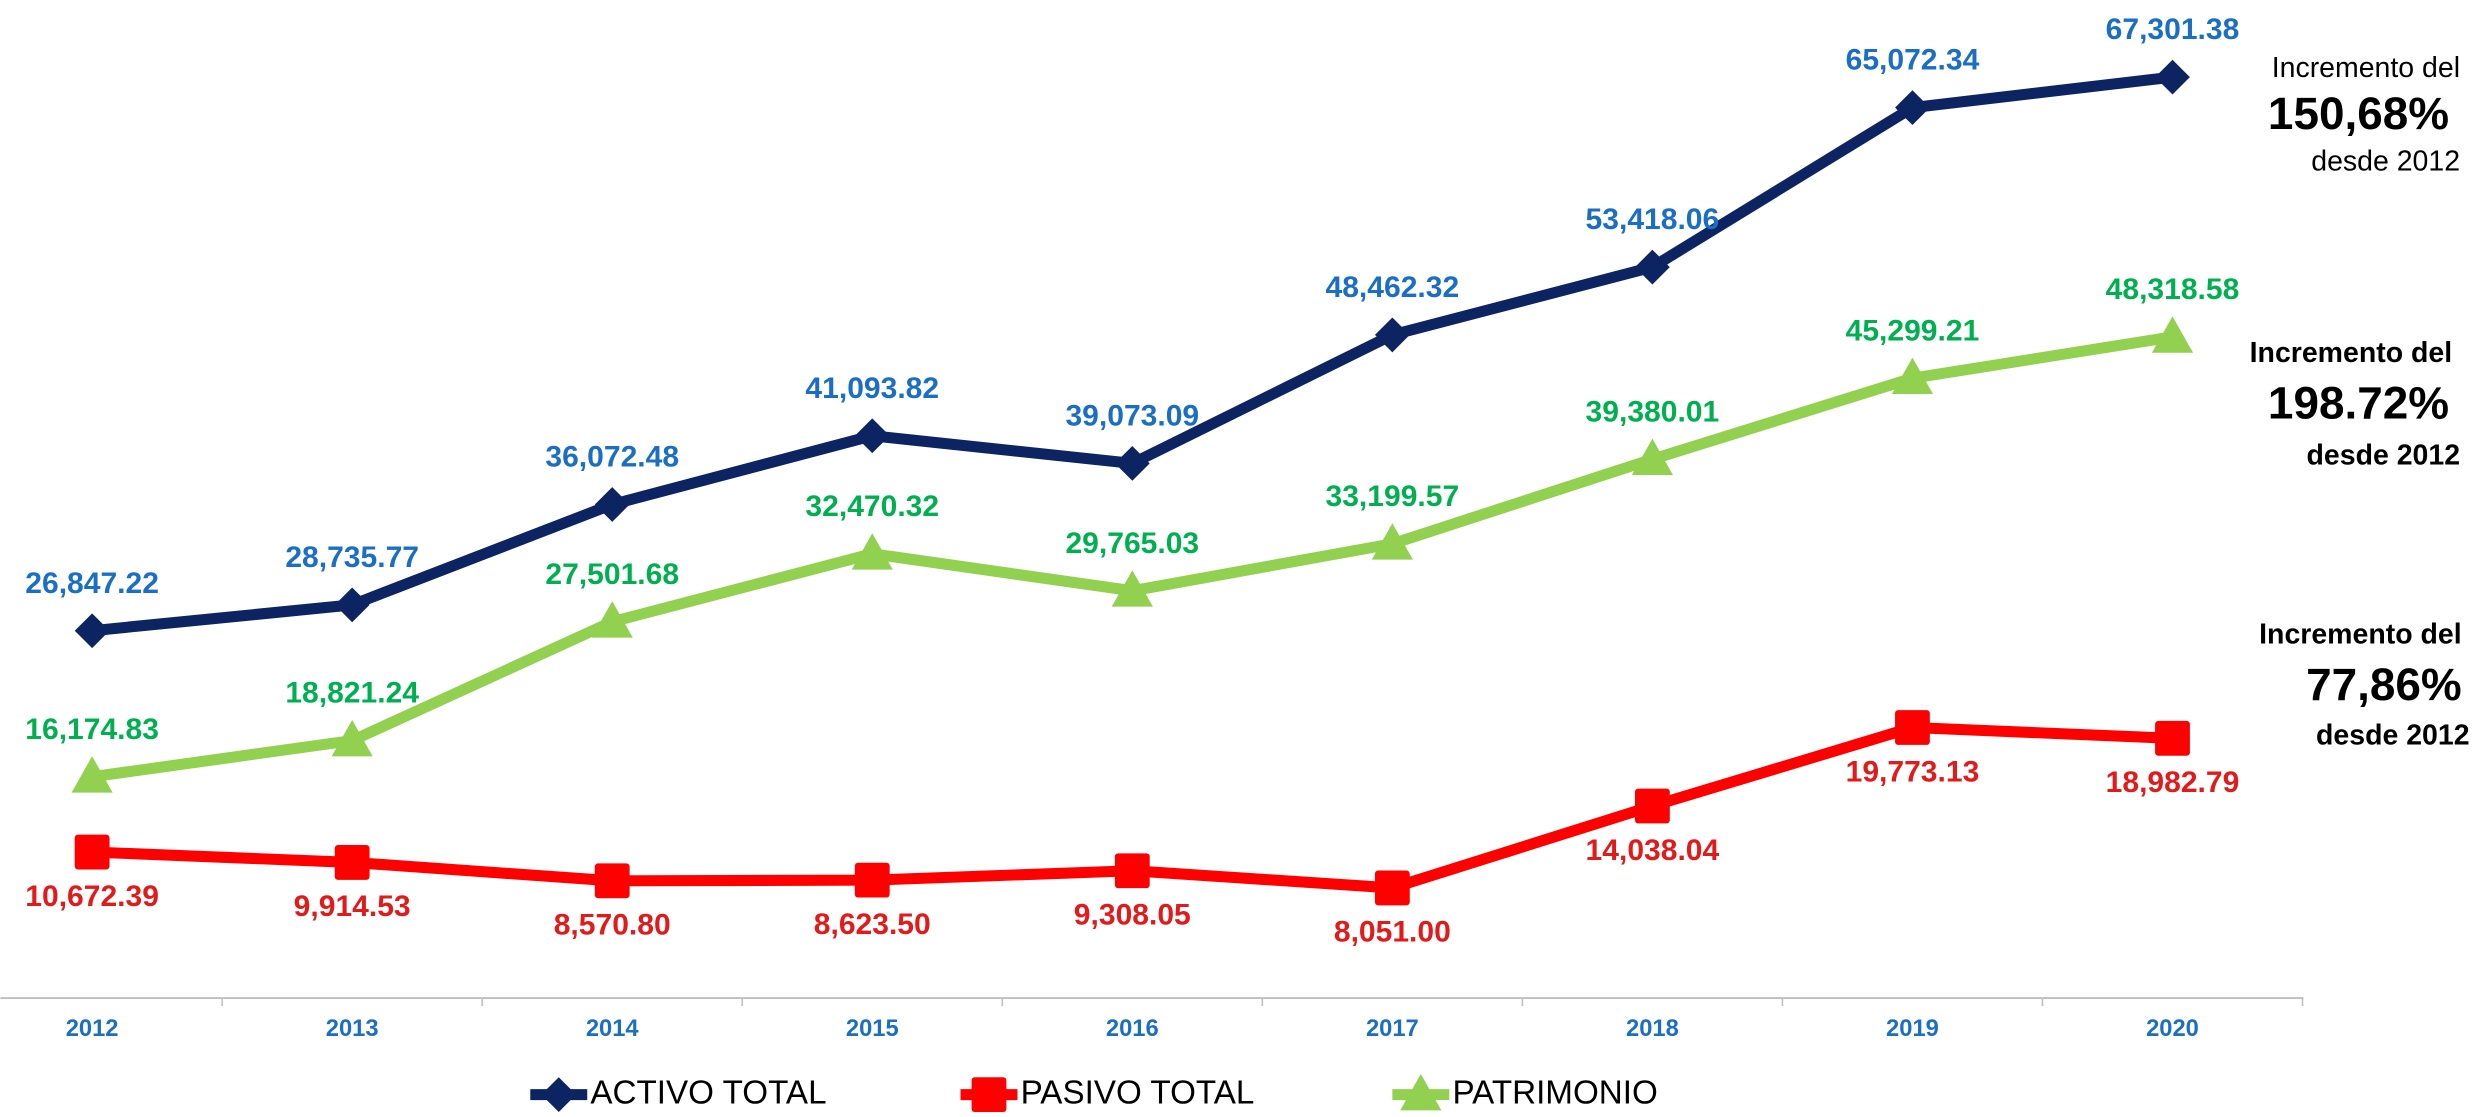 The width and height of the screenshot is (2481, 1117). What do you see at coordinates (1392, 1029) in the screenshot?
I see `x-tick-label: 2017` at bounding box center [1392, 1029].